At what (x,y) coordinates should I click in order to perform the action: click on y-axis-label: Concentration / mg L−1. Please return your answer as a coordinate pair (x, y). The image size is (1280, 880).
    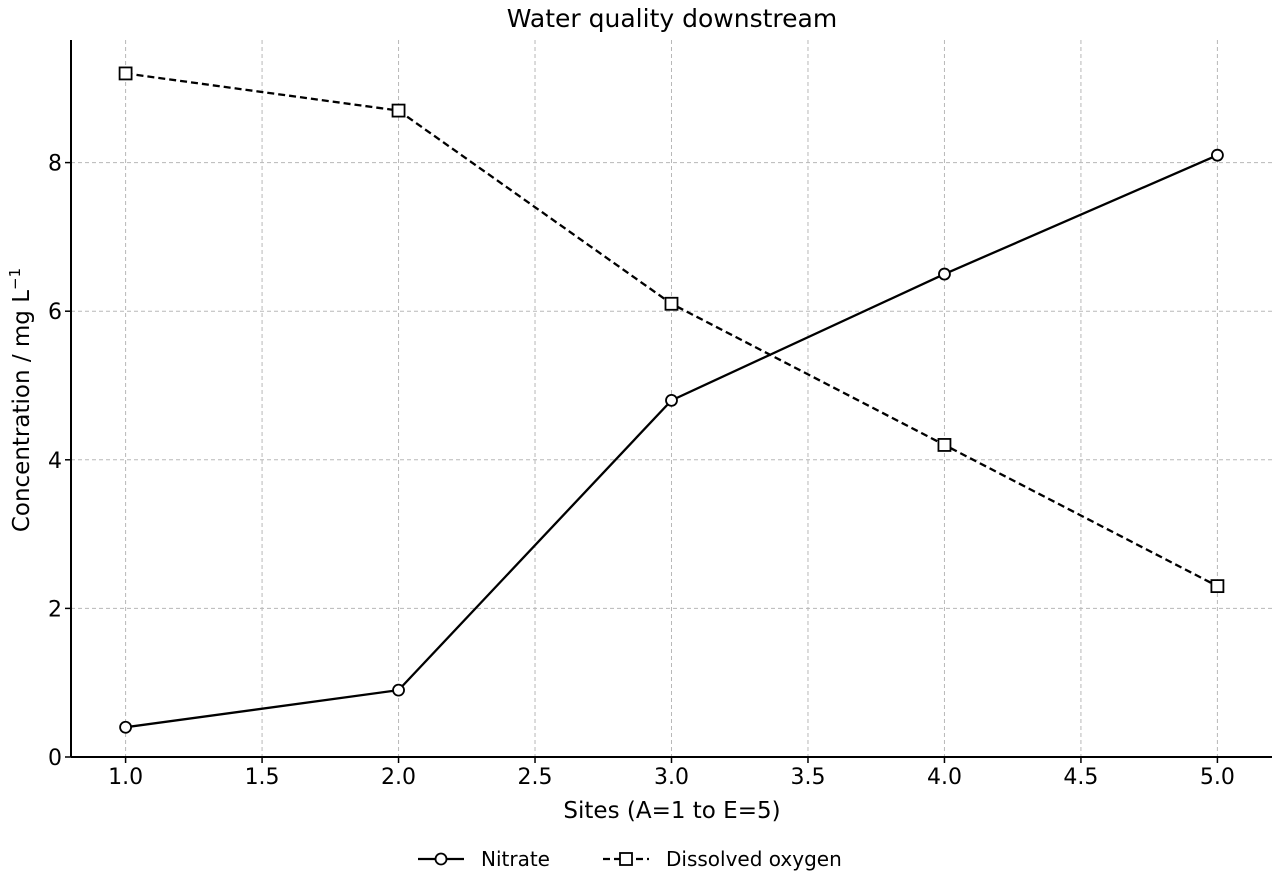
    Looking at the image, I should click on (20, 400).